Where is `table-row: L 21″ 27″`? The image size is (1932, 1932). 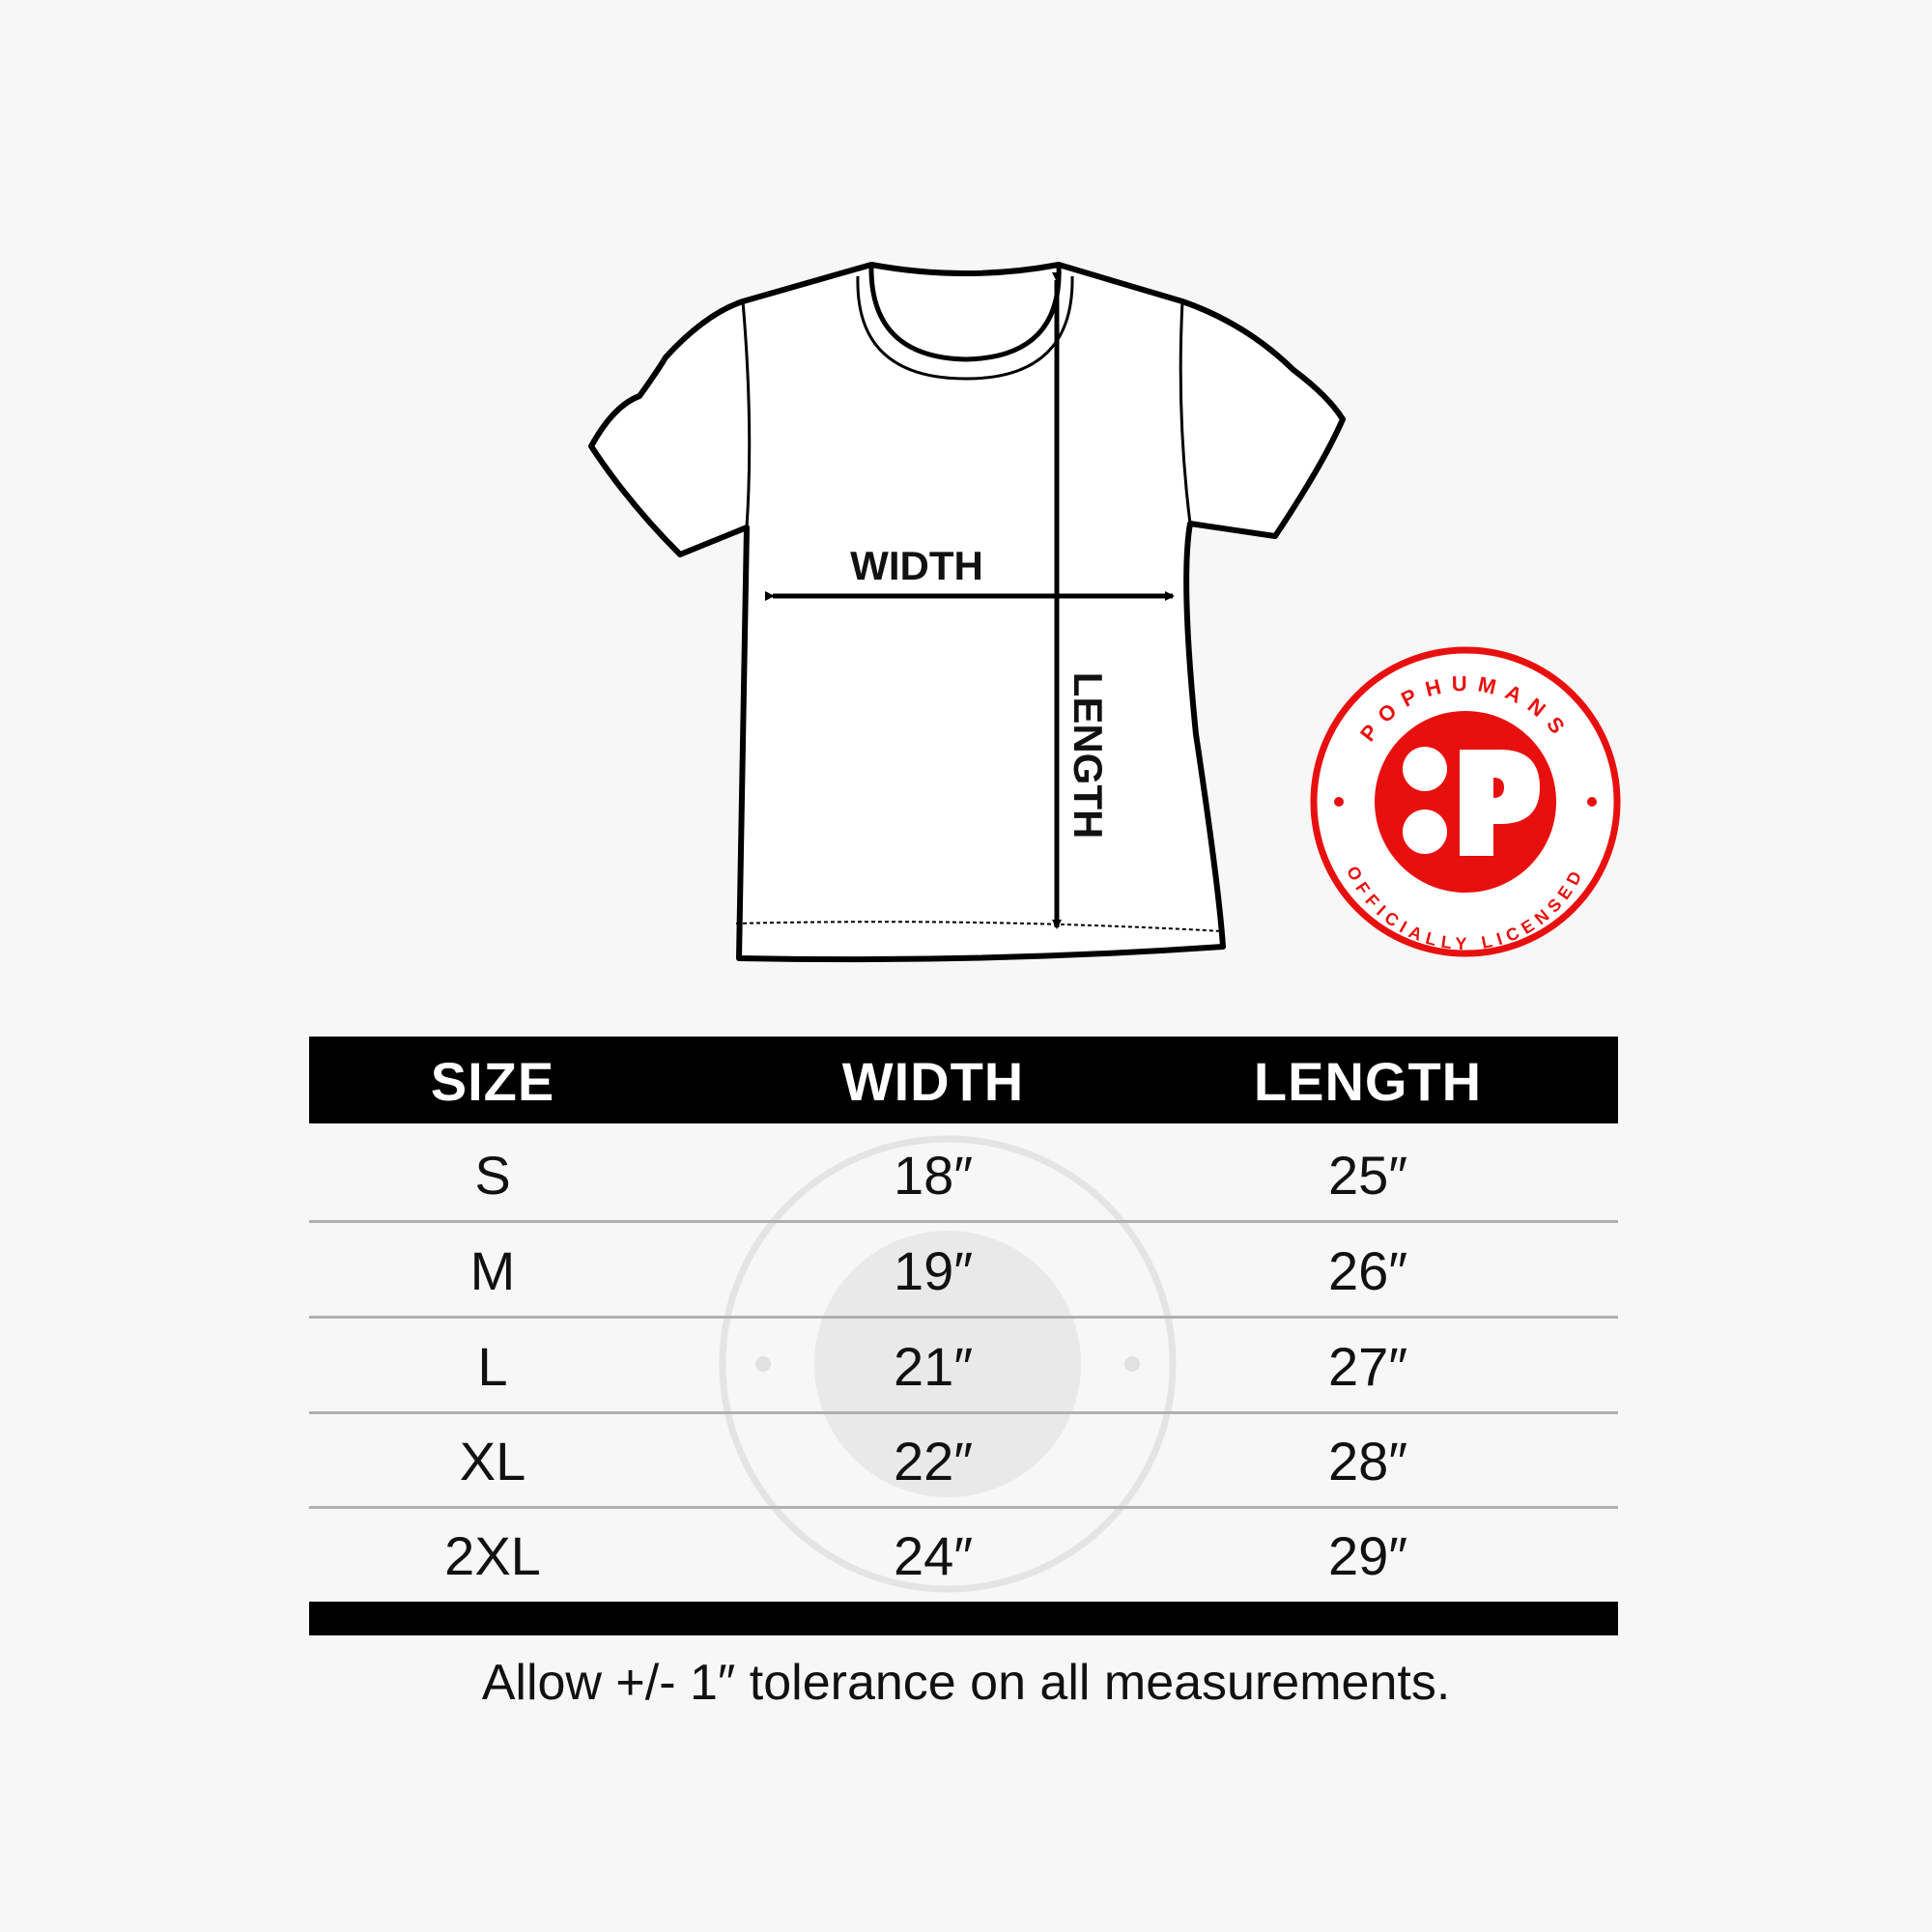 table-row: L 21″ 27″ is located at coordinates (963, 1365).